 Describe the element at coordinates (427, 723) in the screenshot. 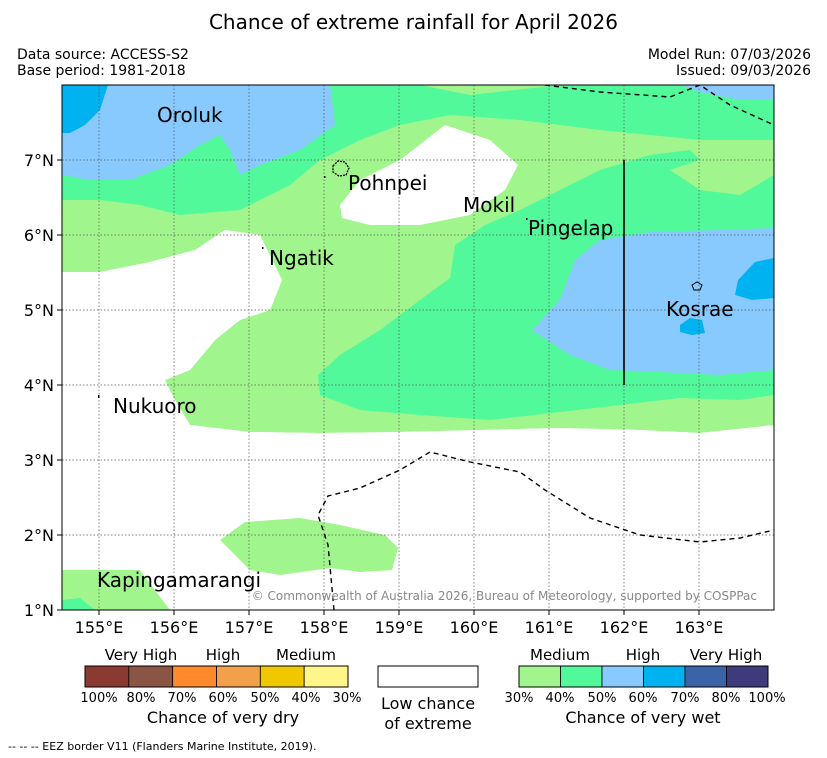

I see `legend-low-title-2: of extreme` at that location.